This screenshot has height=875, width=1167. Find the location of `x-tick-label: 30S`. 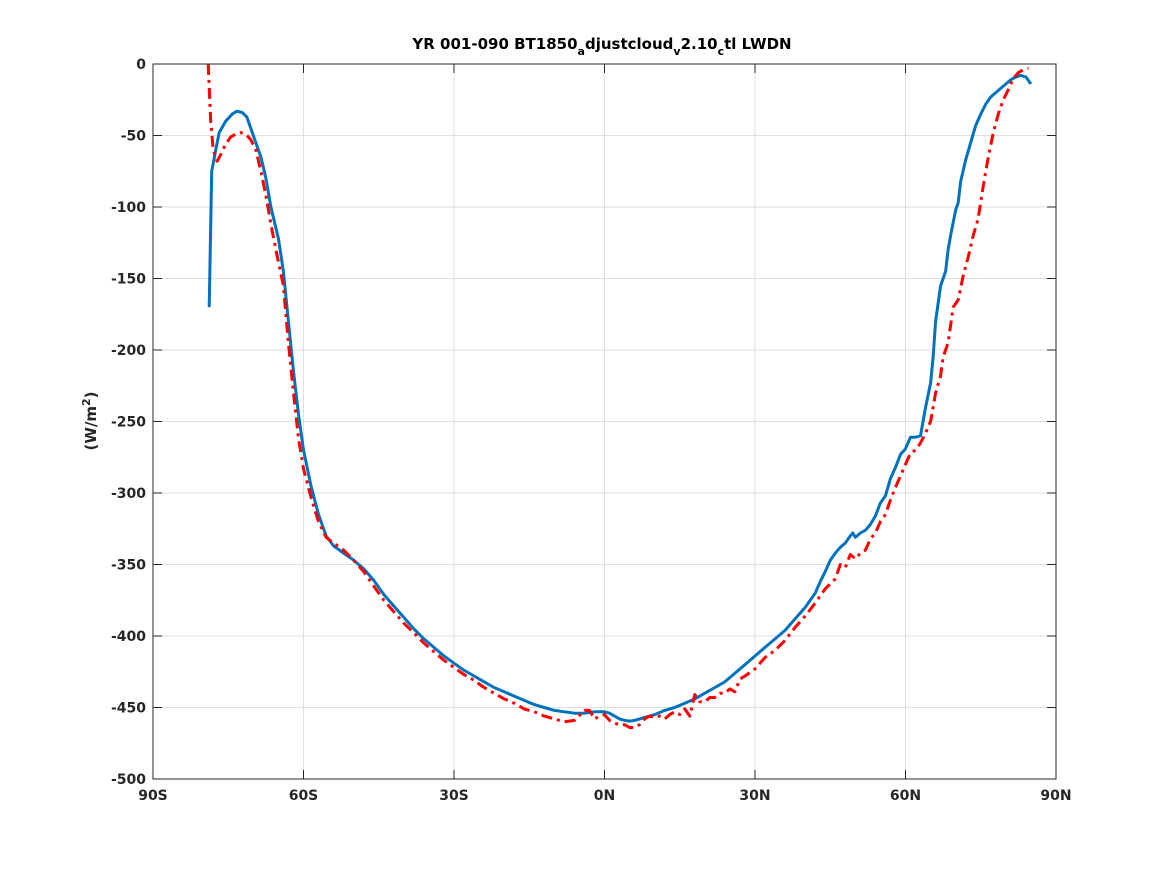

x-tick-label: 30S is located at coordinates (454, 796).